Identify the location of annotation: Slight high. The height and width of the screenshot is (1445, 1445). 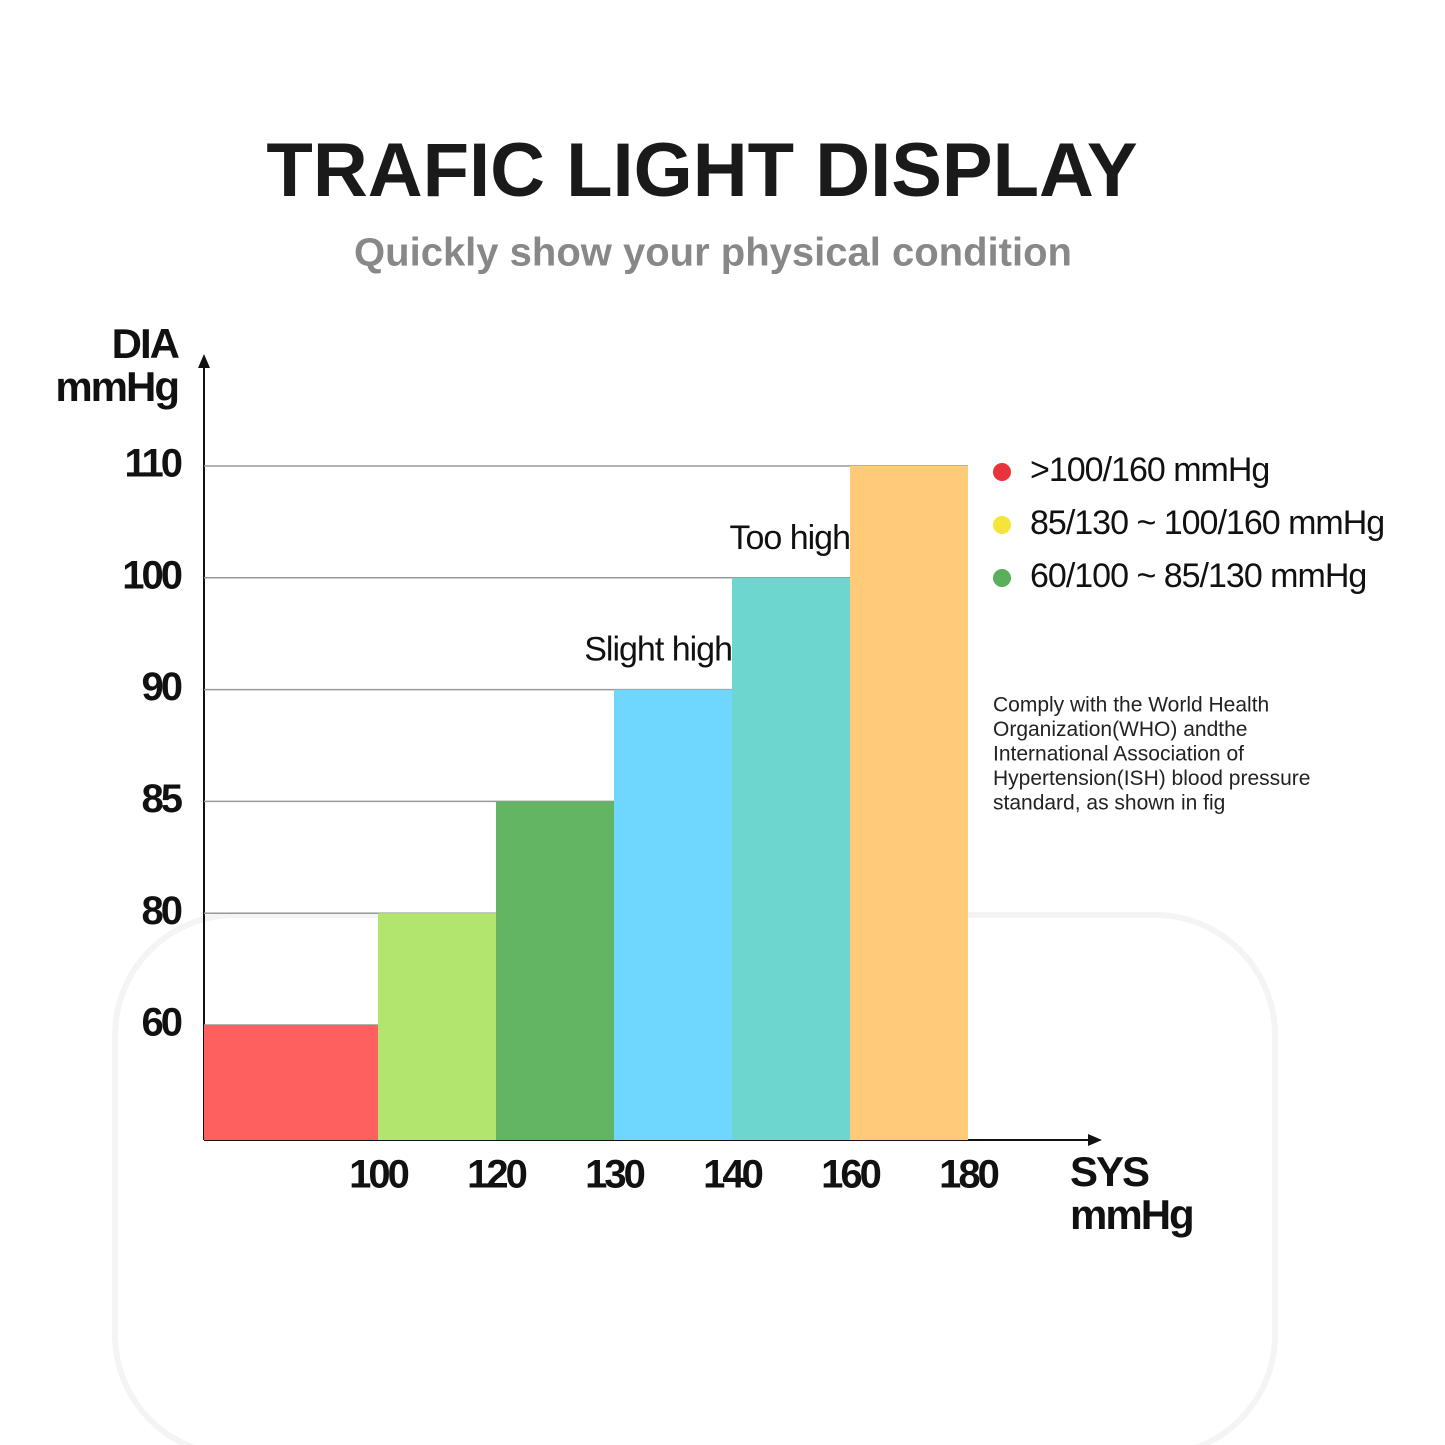
(658, 650).